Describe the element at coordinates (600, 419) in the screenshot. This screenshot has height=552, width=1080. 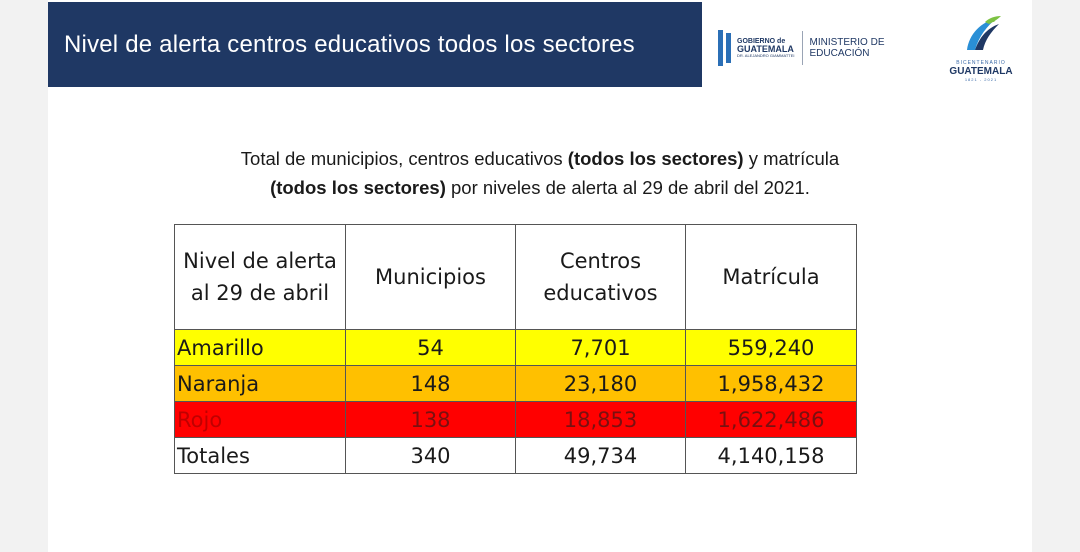
I see `cell-centros: 18,853` at that location.